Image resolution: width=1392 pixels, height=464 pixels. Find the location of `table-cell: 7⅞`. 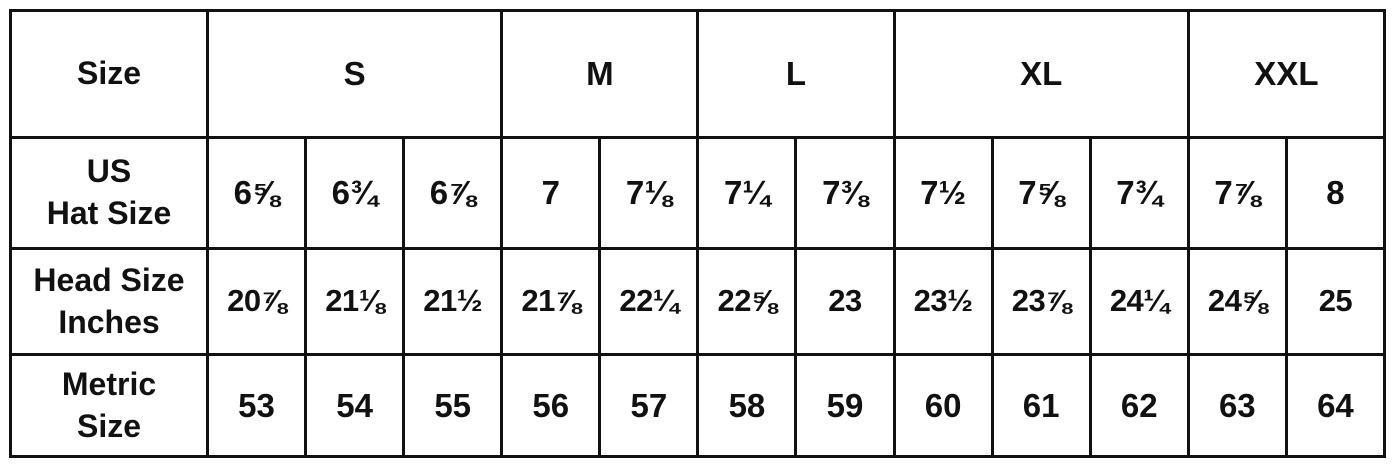

table-cell: 7⅞ is located at coordinates (1237, 193).